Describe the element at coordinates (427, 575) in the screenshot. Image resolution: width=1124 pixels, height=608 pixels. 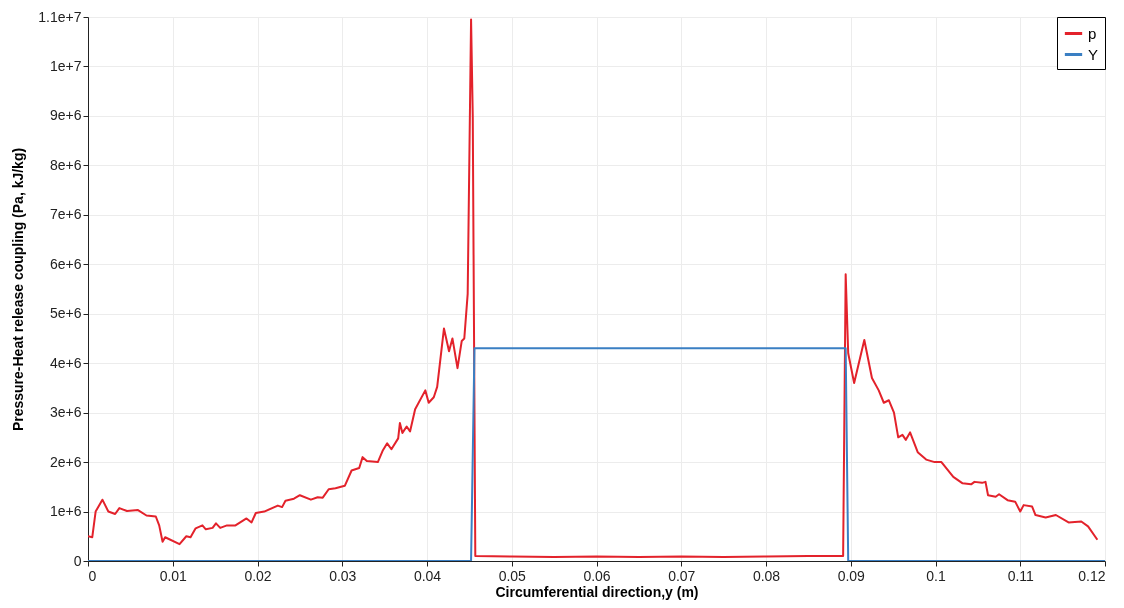
I see `x-tick-label: 0.04` at that location.